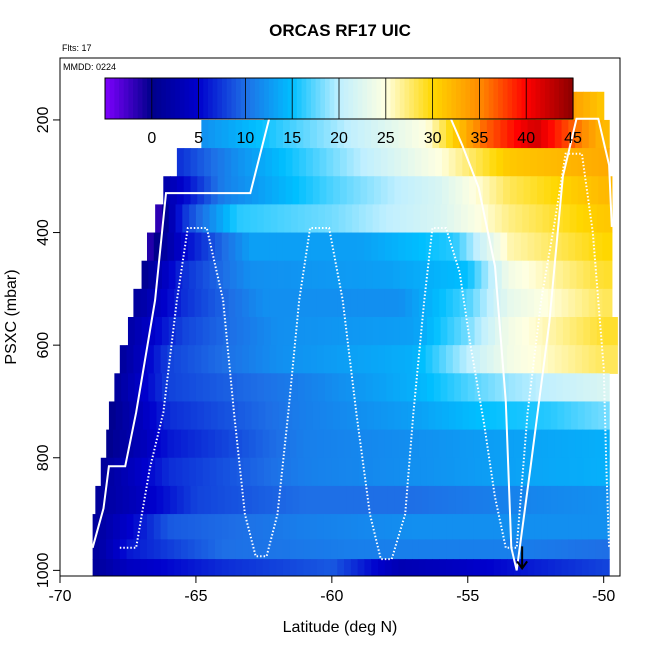  I want to click on colorbar-tick-label: 35, so click(480, 138).